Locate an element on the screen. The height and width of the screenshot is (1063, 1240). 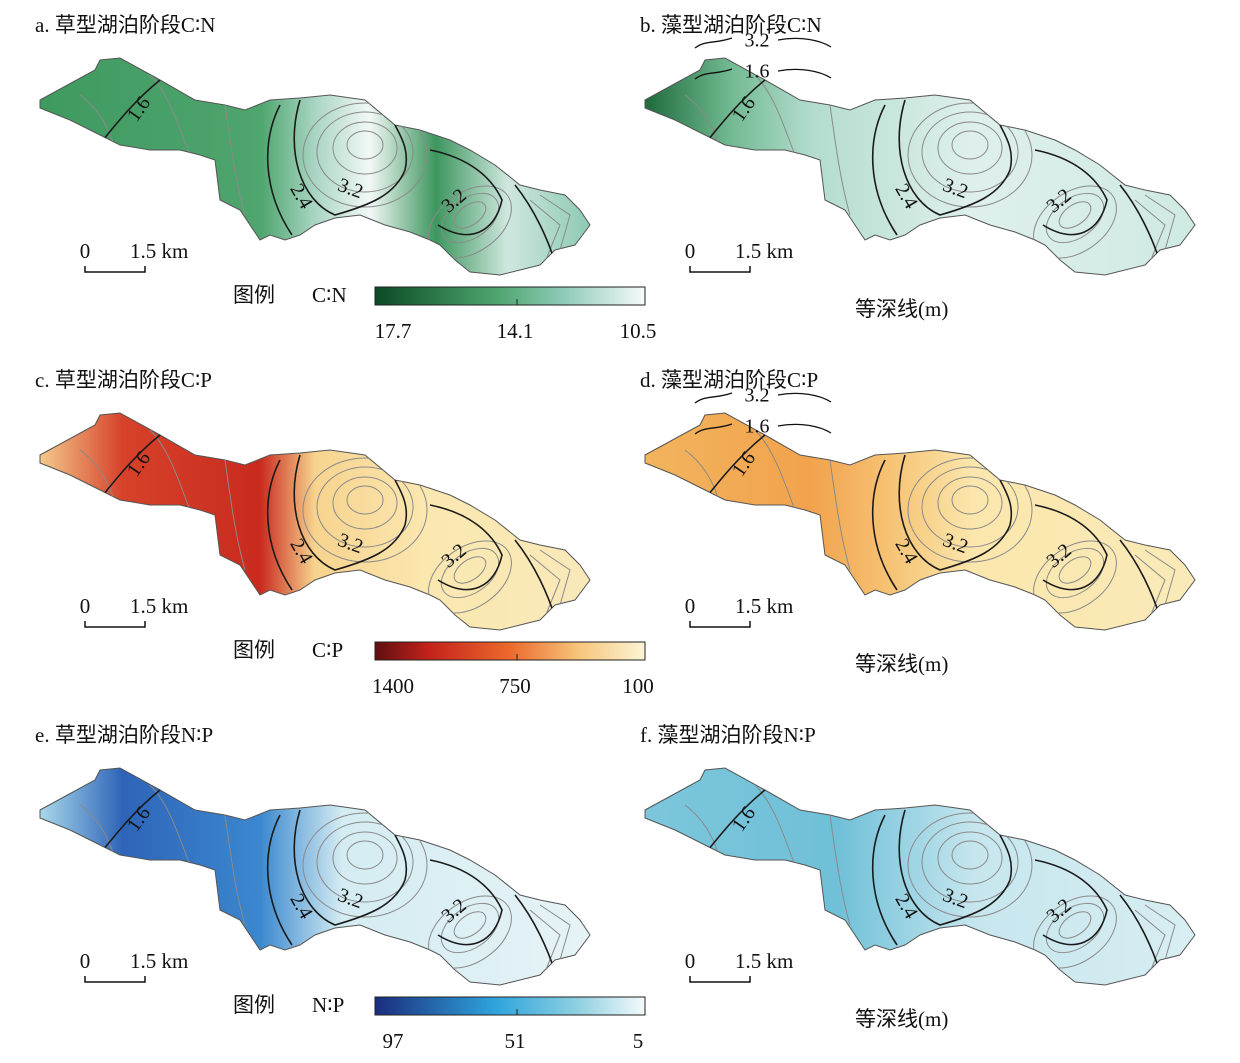
panel-title: d. 藻型湖泊阶段C∶P is located at coordinates (729, 380).